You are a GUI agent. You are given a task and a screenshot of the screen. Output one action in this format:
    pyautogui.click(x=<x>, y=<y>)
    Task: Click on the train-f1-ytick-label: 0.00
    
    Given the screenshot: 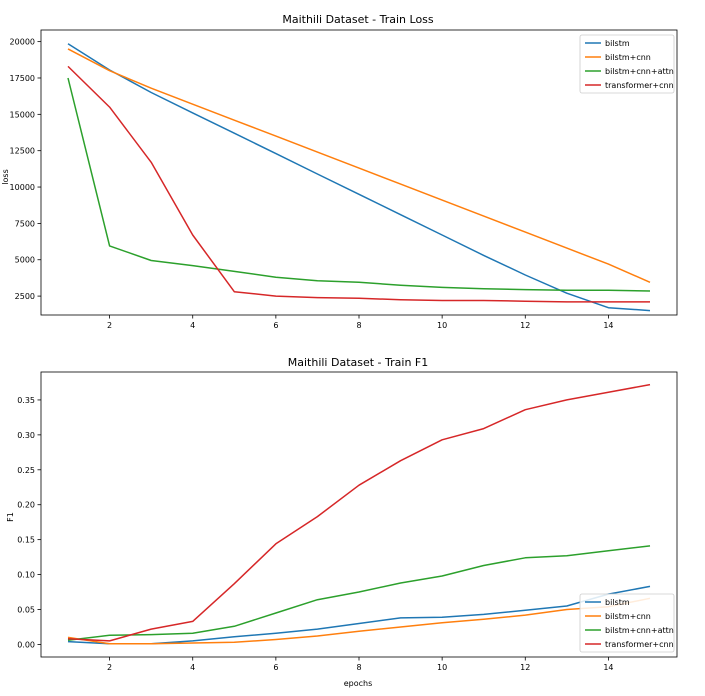 What is the action you would take?
    pyautogui.click(x=26, y=644)
    